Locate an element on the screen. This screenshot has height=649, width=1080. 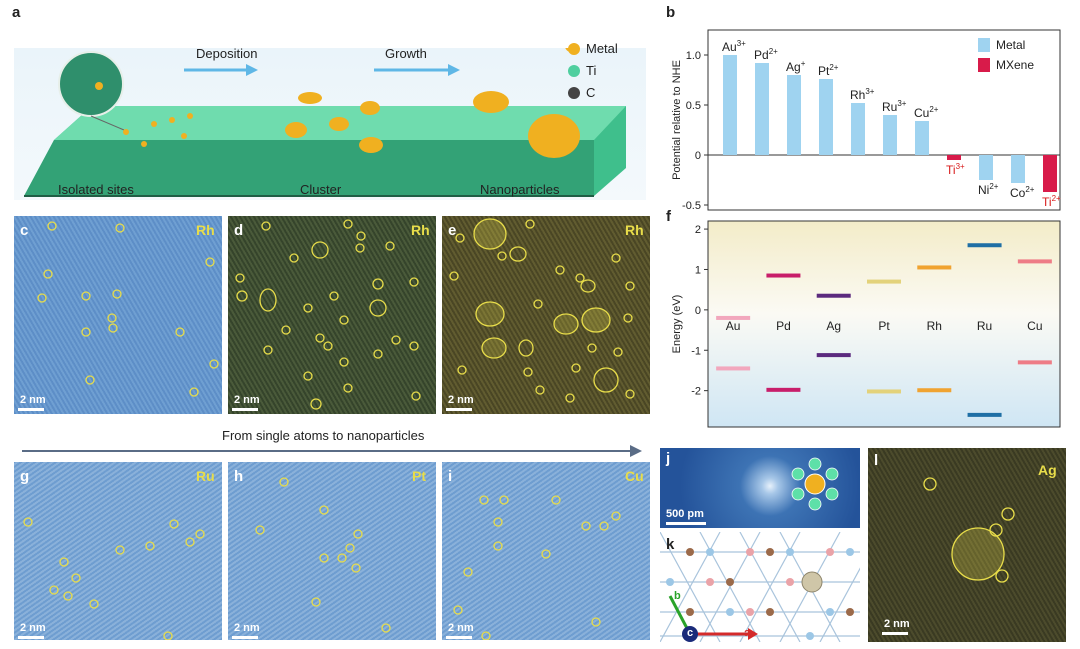
chart-f-ylabel: Energy (eV) is located at coordinates (677, 324).